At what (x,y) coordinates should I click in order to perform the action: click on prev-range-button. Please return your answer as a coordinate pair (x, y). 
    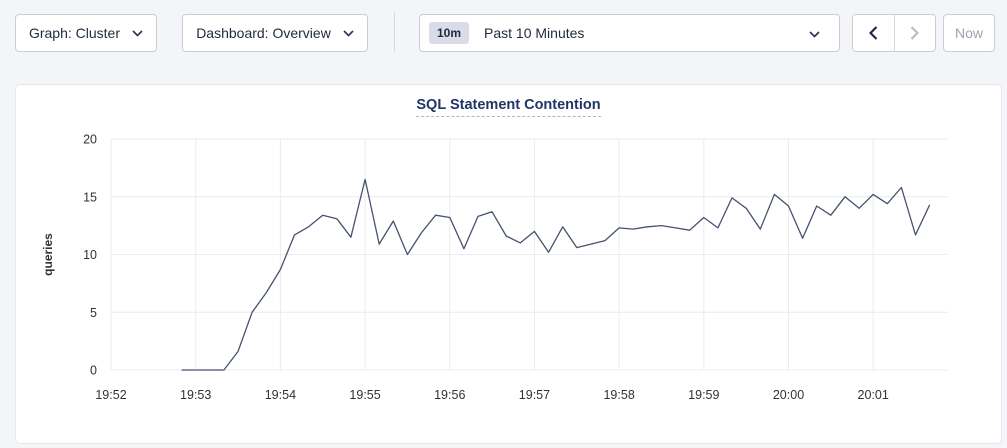
    Looking at the image, I should click on (873, 33).